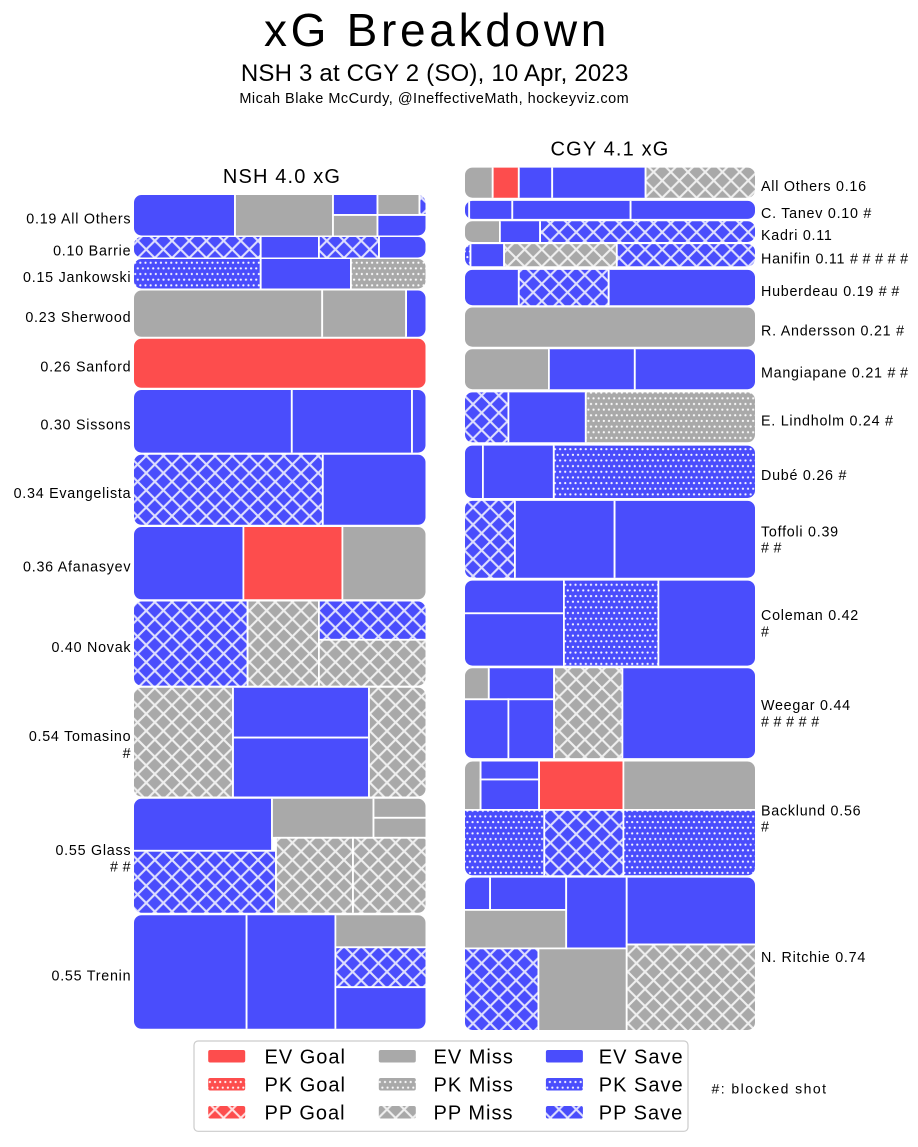  What do you see at coordinates (92, 252) in the screenshot?
I see `svg-text: 0.10 Barrie` at bounding box center [92, 252].